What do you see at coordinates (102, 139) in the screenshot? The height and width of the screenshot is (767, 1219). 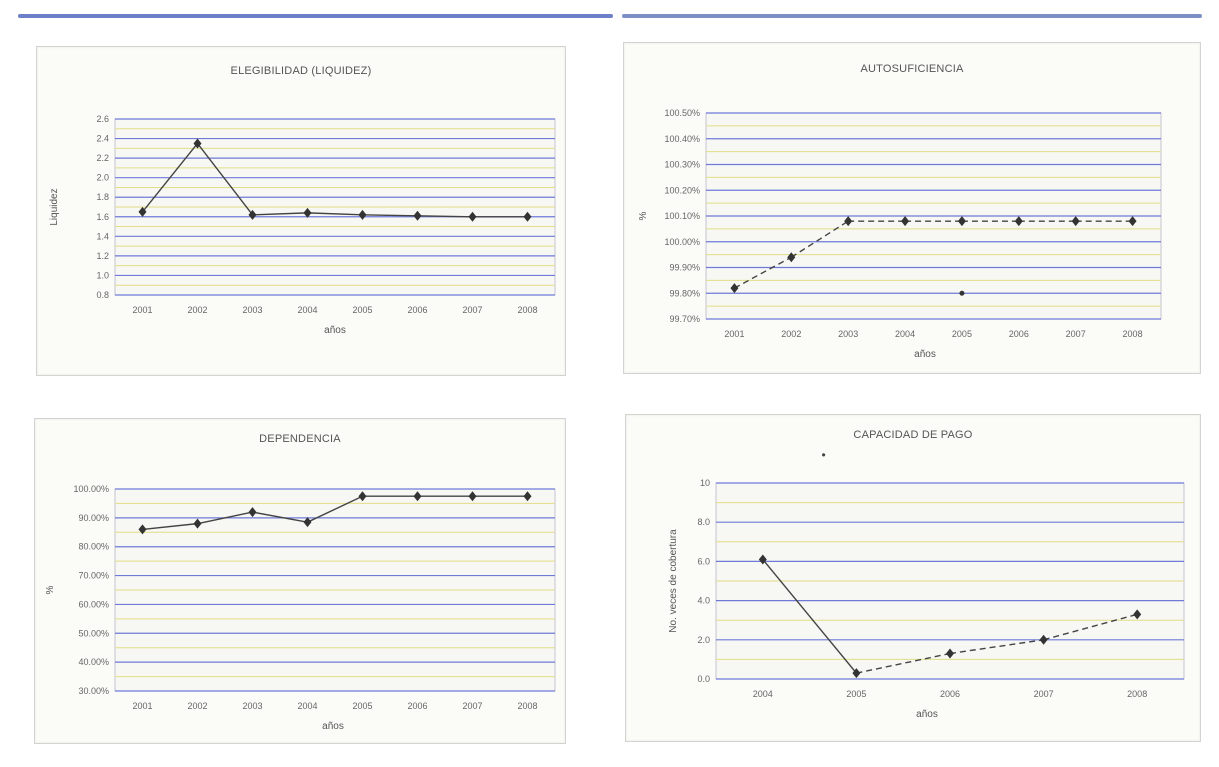 I see `y-tick-label: 2.4` at bounding box center [102, 139].